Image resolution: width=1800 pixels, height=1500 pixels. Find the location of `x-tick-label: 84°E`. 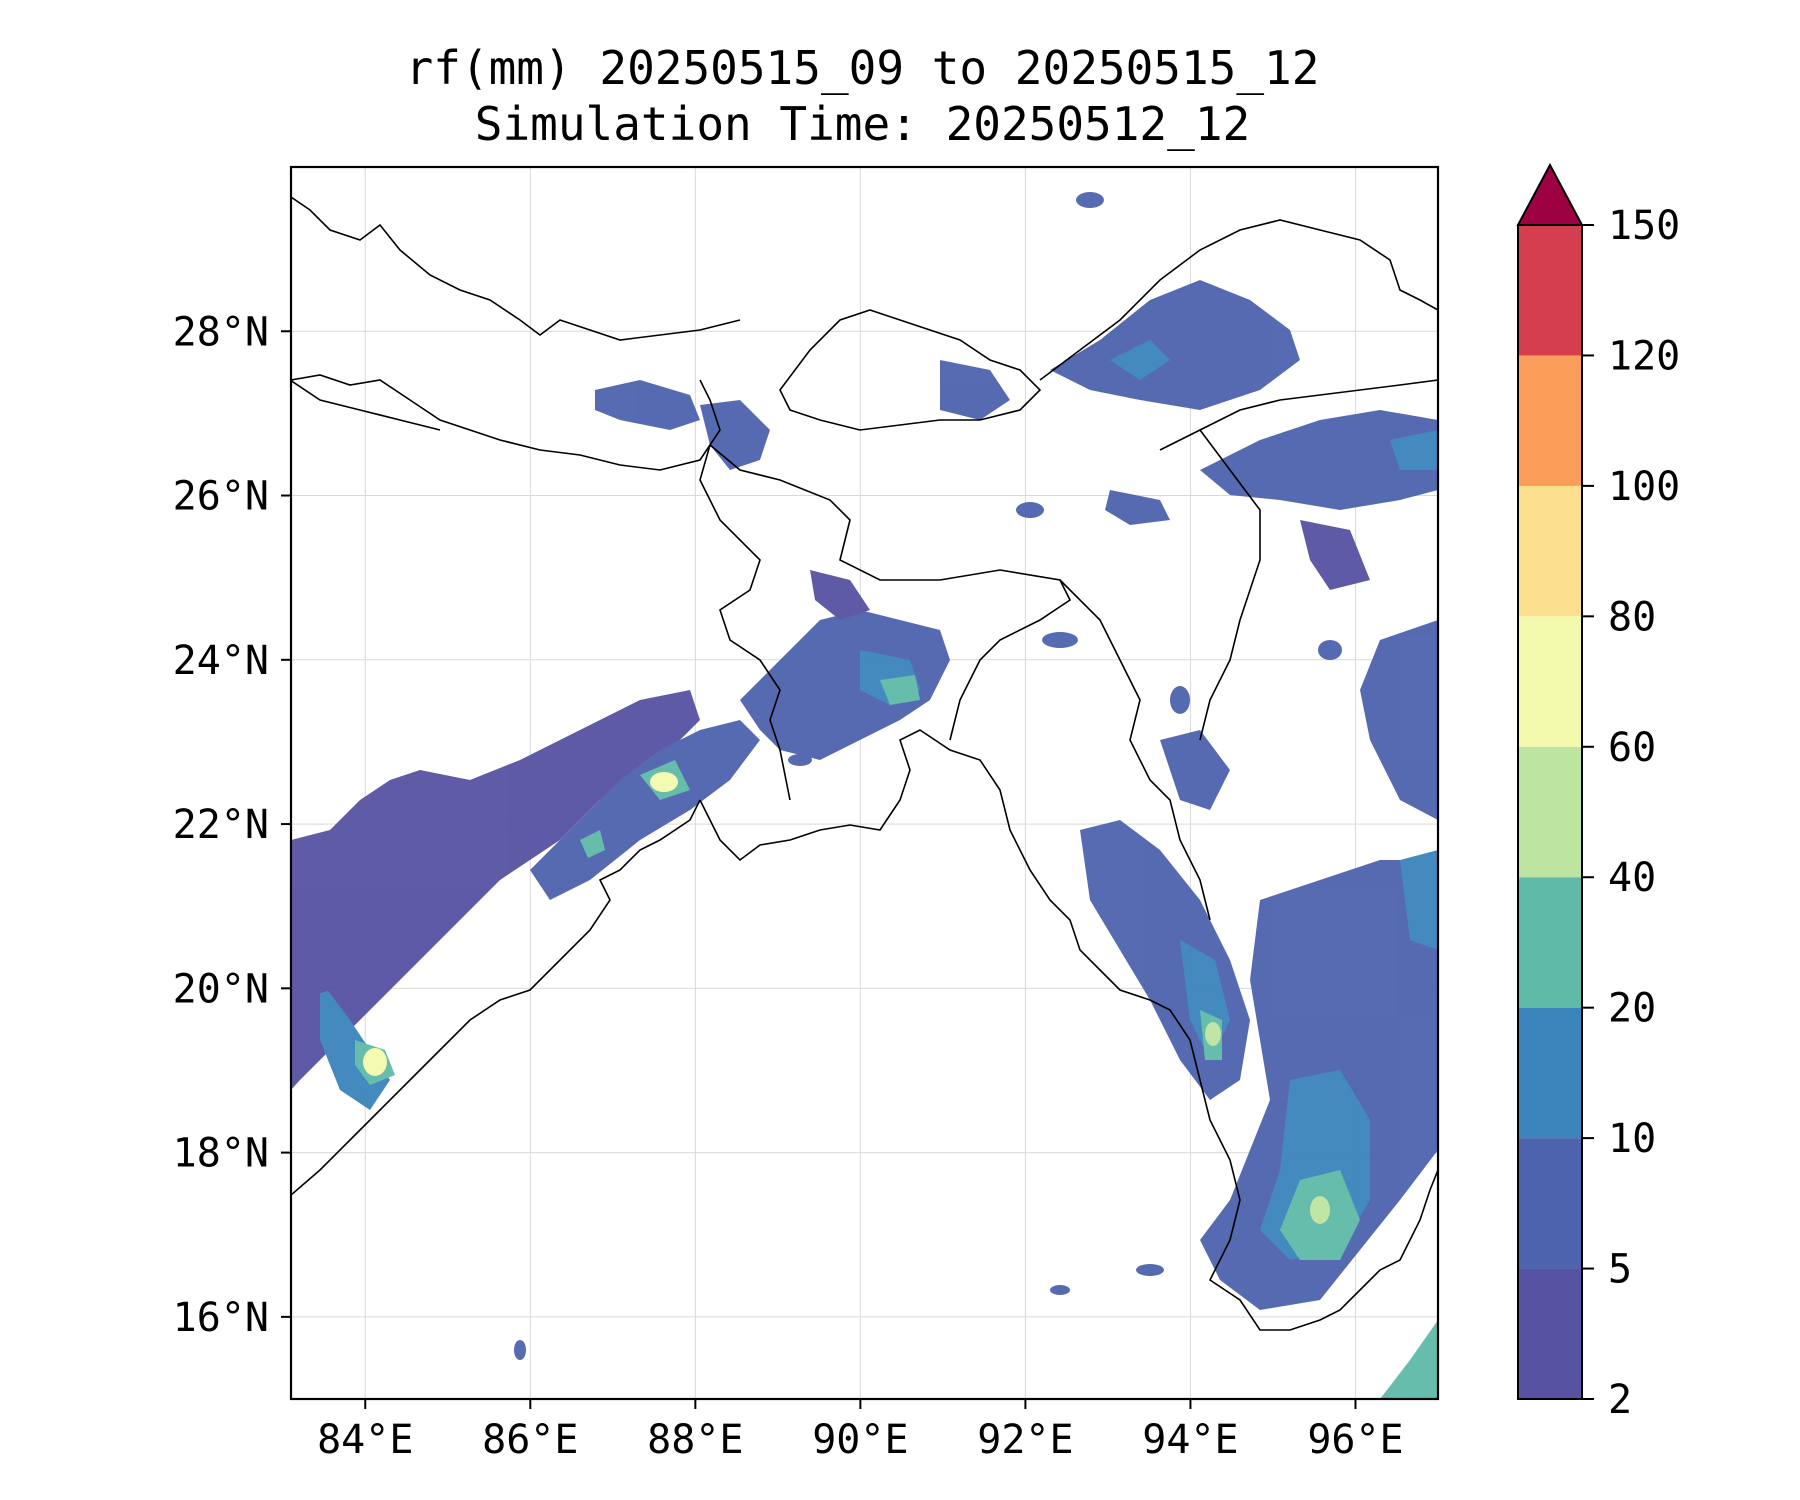

x-tick-label: 84°E is located at coordinates (365, 1440).